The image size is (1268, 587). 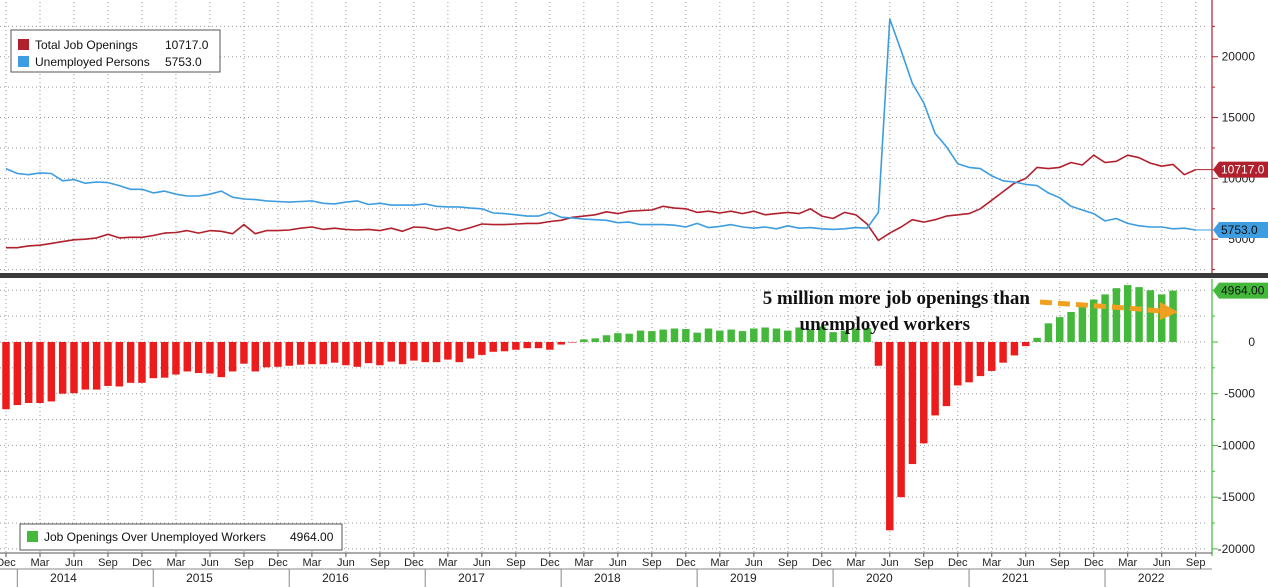 I want to click on annotation-line-1: 5 million more job openings than, so click(x=897, y=298).